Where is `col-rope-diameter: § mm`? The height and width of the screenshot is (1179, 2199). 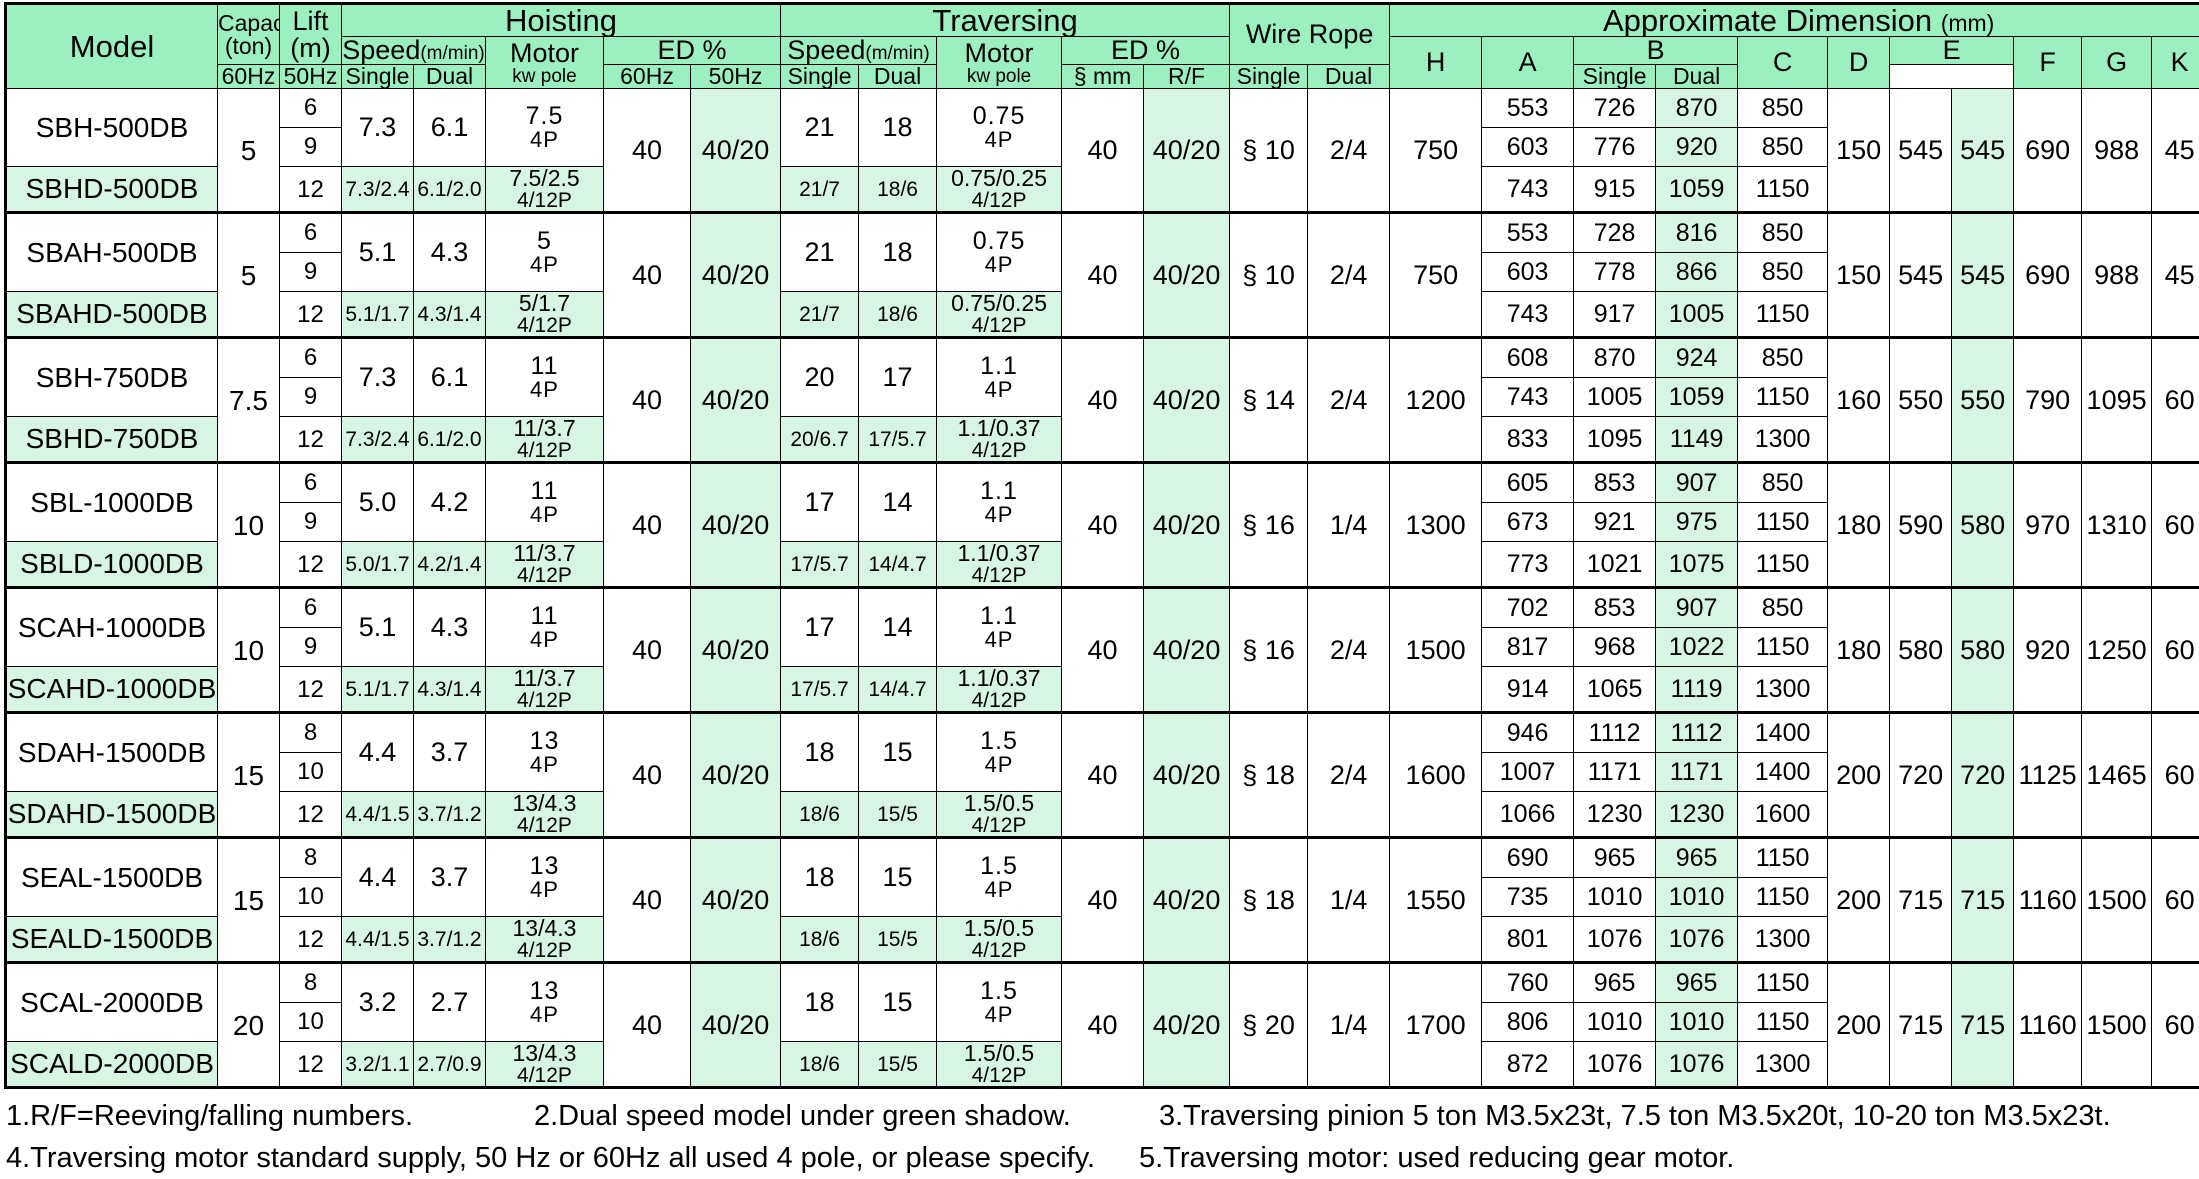 col-rope-diameter: § mm is located at coordinates (1103, 77).